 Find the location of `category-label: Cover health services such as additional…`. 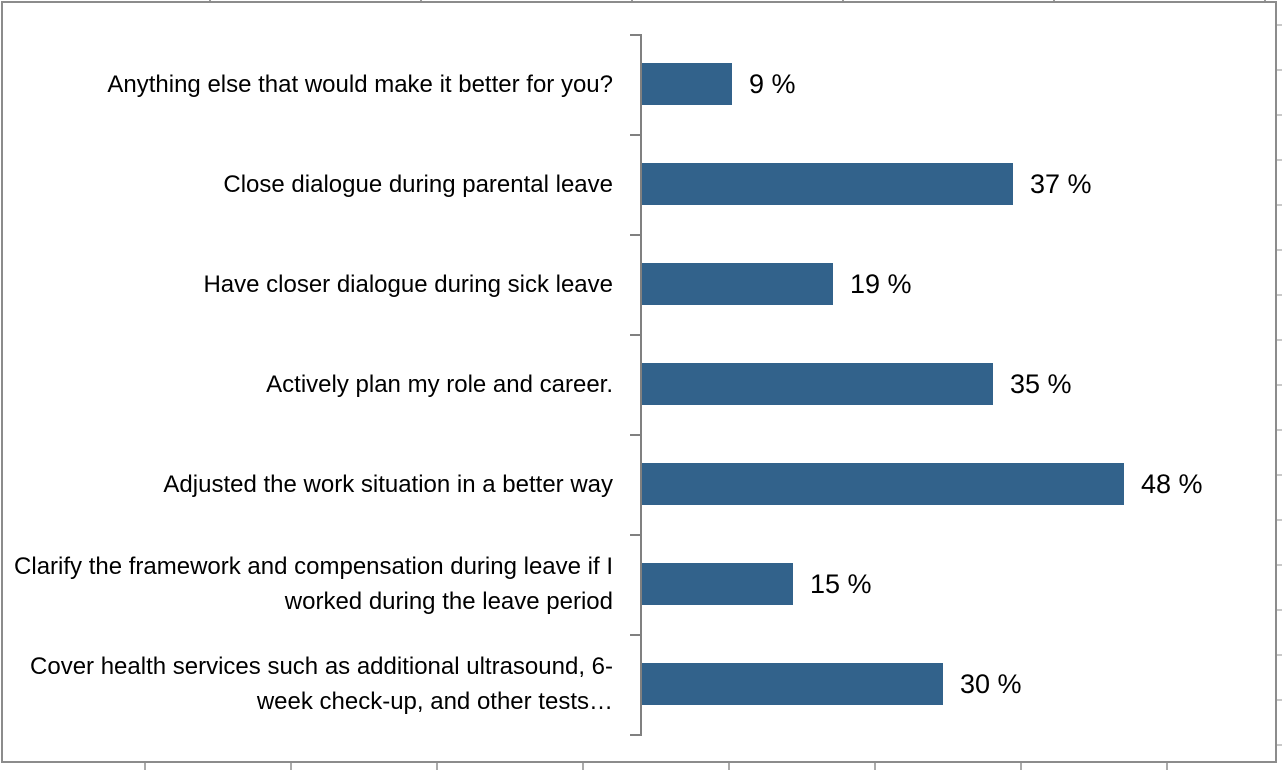

category-label: Cover health services such as additional… is located at coordinates (321, 684).